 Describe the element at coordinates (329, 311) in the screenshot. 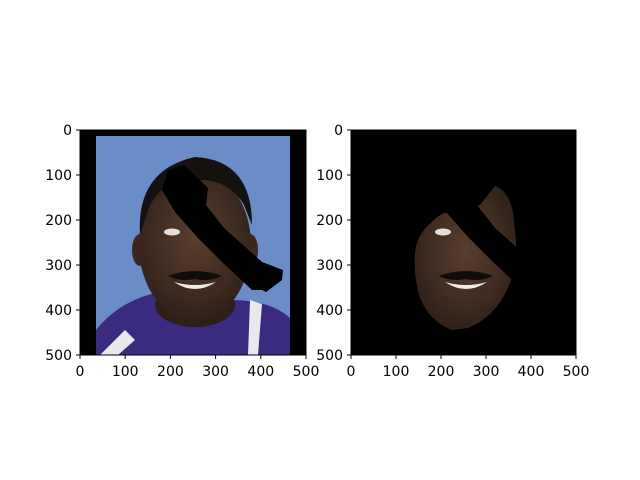

I see `right-y-tick-label: 400` at that location.